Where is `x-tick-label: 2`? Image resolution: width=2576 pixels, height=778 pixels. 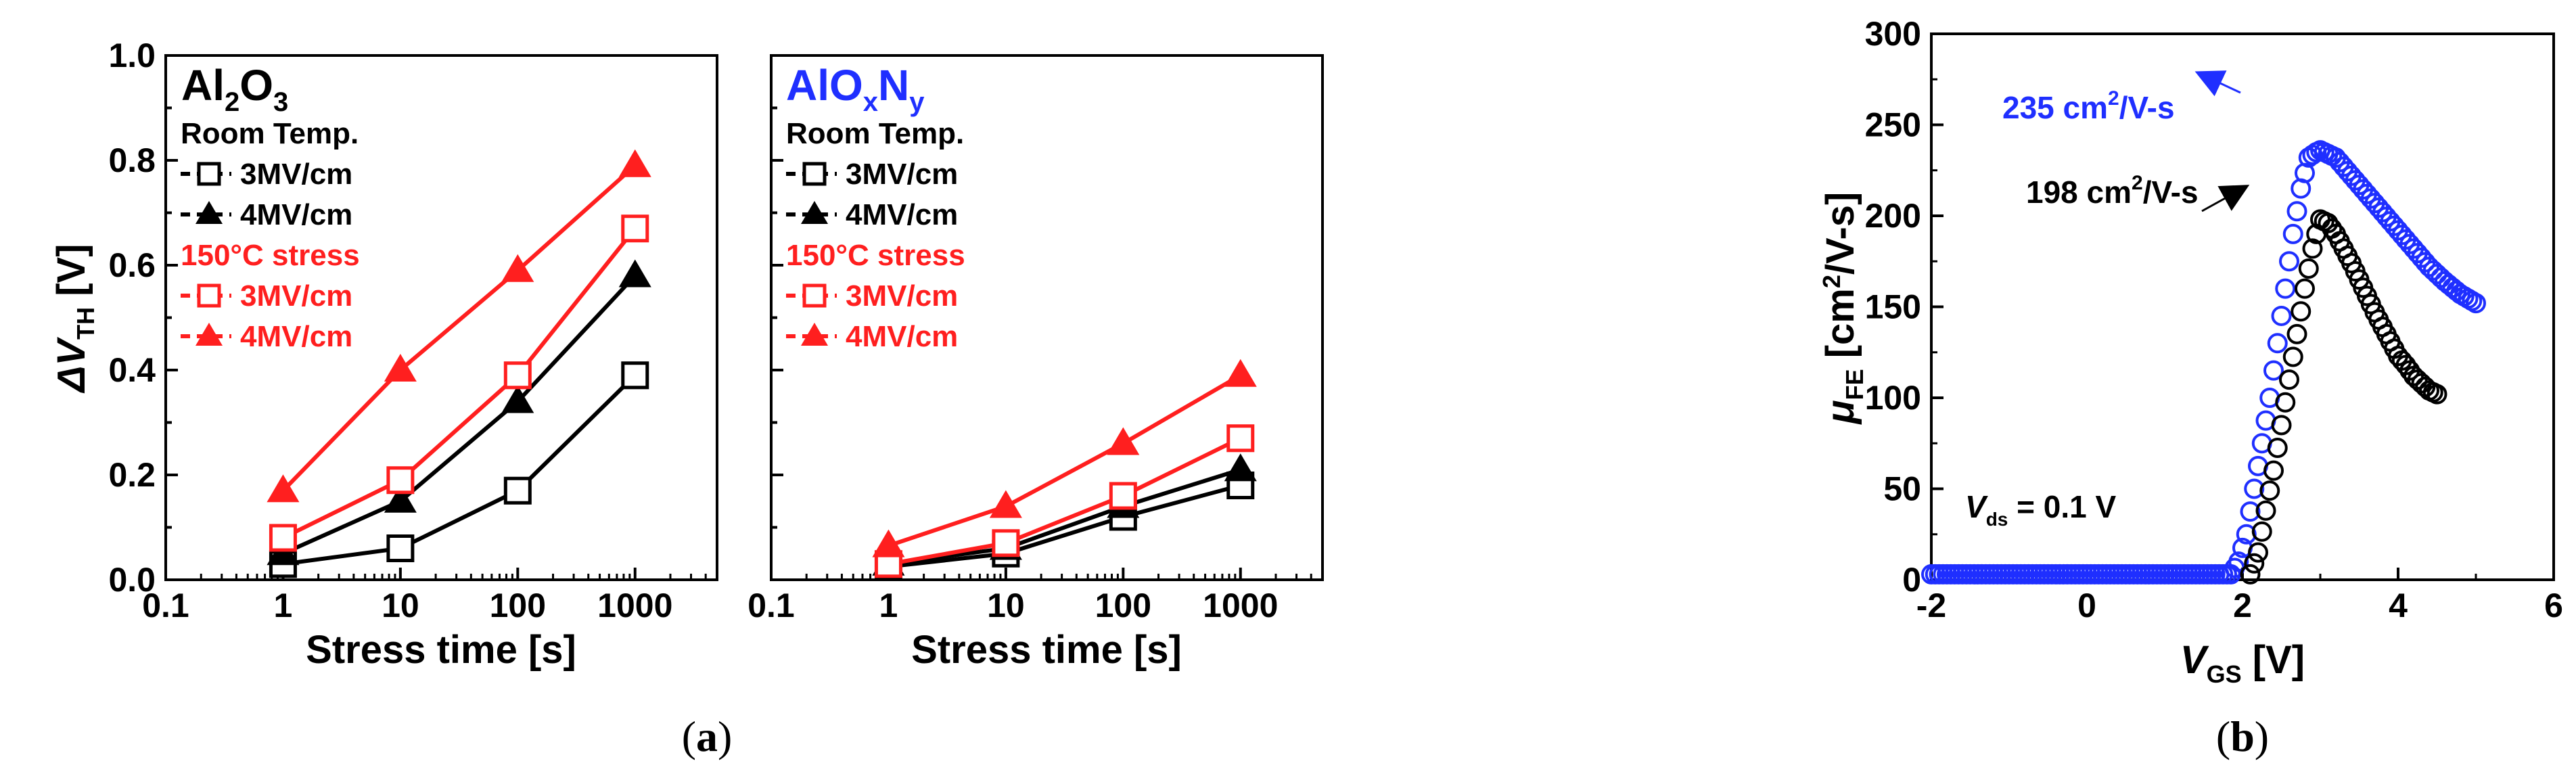
x-tick-label: 2 is located at coordinates (2242, 605).